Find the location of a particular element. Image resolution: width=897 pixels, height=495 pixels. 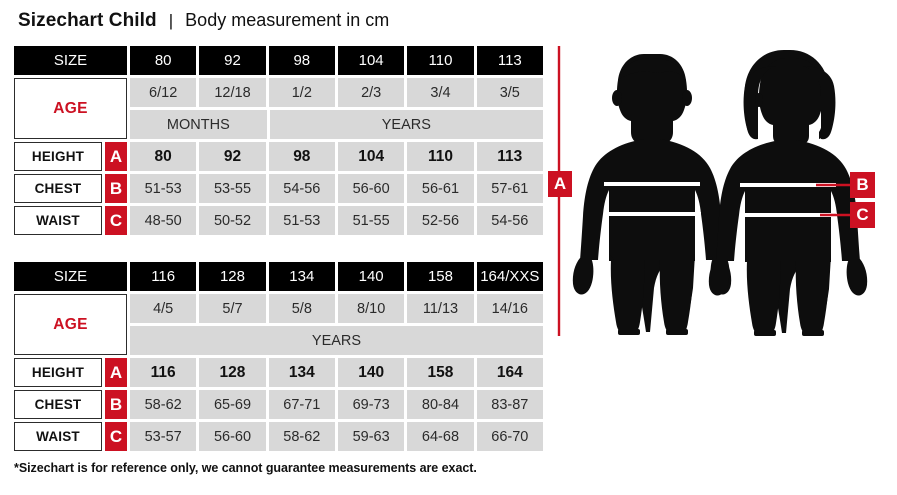

age-units-row: MONTHS YEARS is located at coordinates (336, 124).